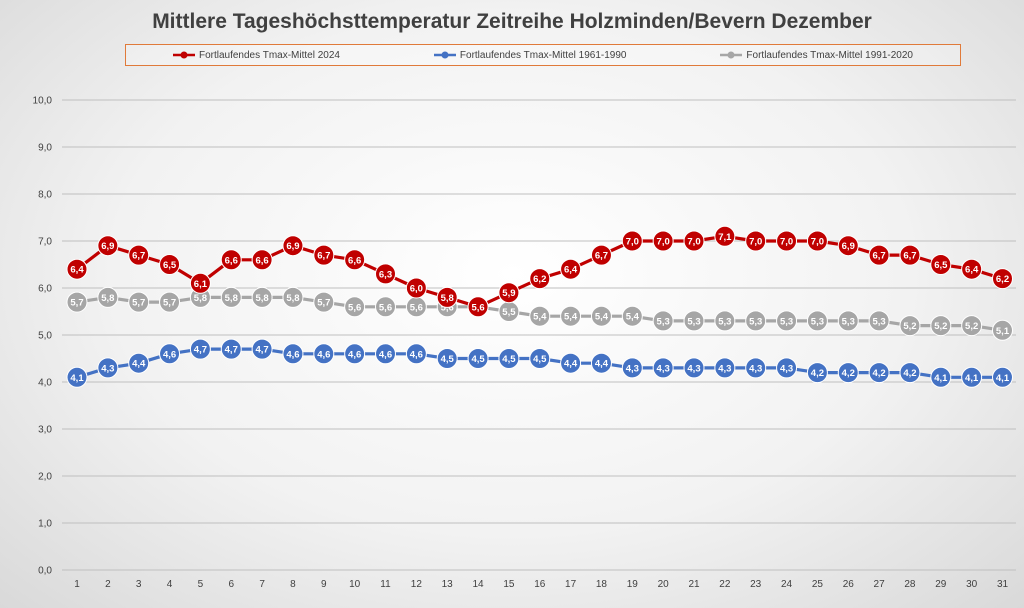 This screenshot has width=1024, height=608. I want to click on y-tick-label: 1,0, so click(45, 524).